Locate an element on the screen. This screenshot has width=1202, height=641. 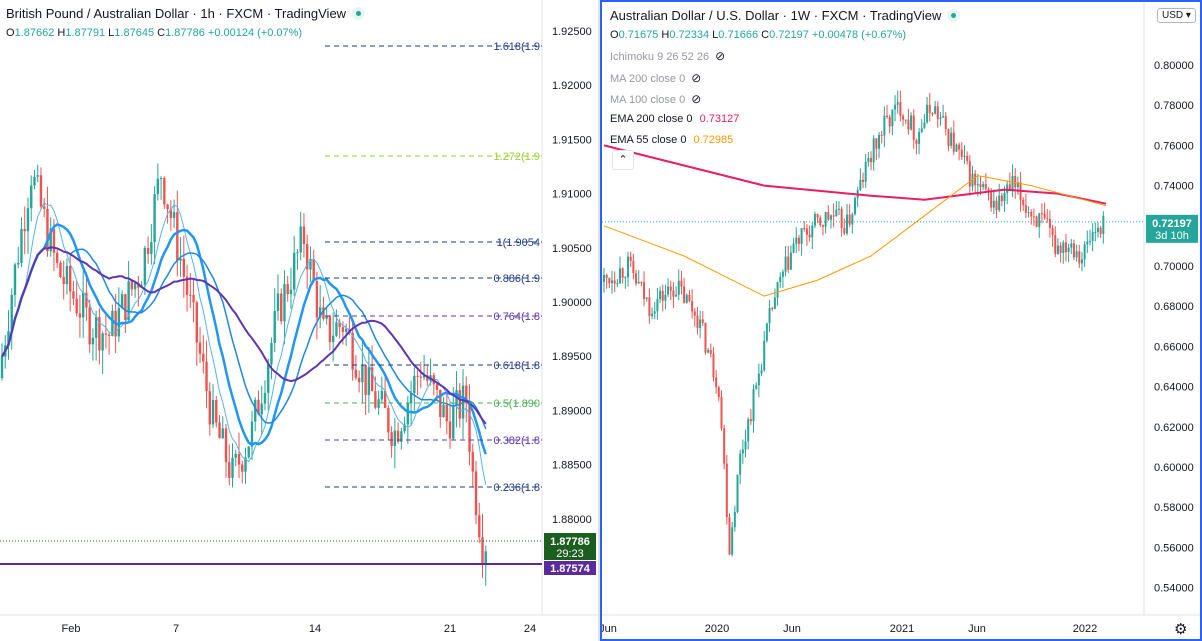
indicator-ema55: EMA 55 close 0 0.72985 is located at coordinates (671, 140).